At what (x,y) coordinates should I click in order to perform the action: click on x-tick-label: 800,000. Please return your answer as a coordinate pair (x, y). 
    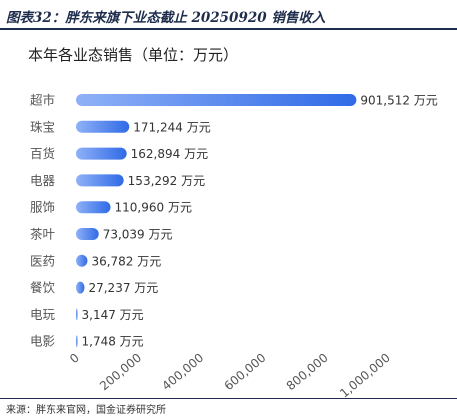
    Looking at the image, I should click on (307, 372).